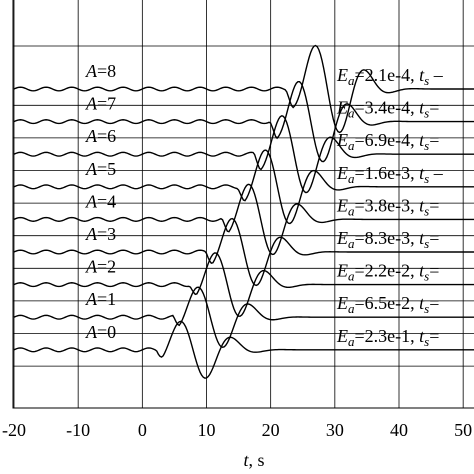 This screenshot has width=474, height=474. What do you see at coordinates (100, 71) in the screenshot?
I see `a-label-8: A=8` at bounding box center [100, 71].